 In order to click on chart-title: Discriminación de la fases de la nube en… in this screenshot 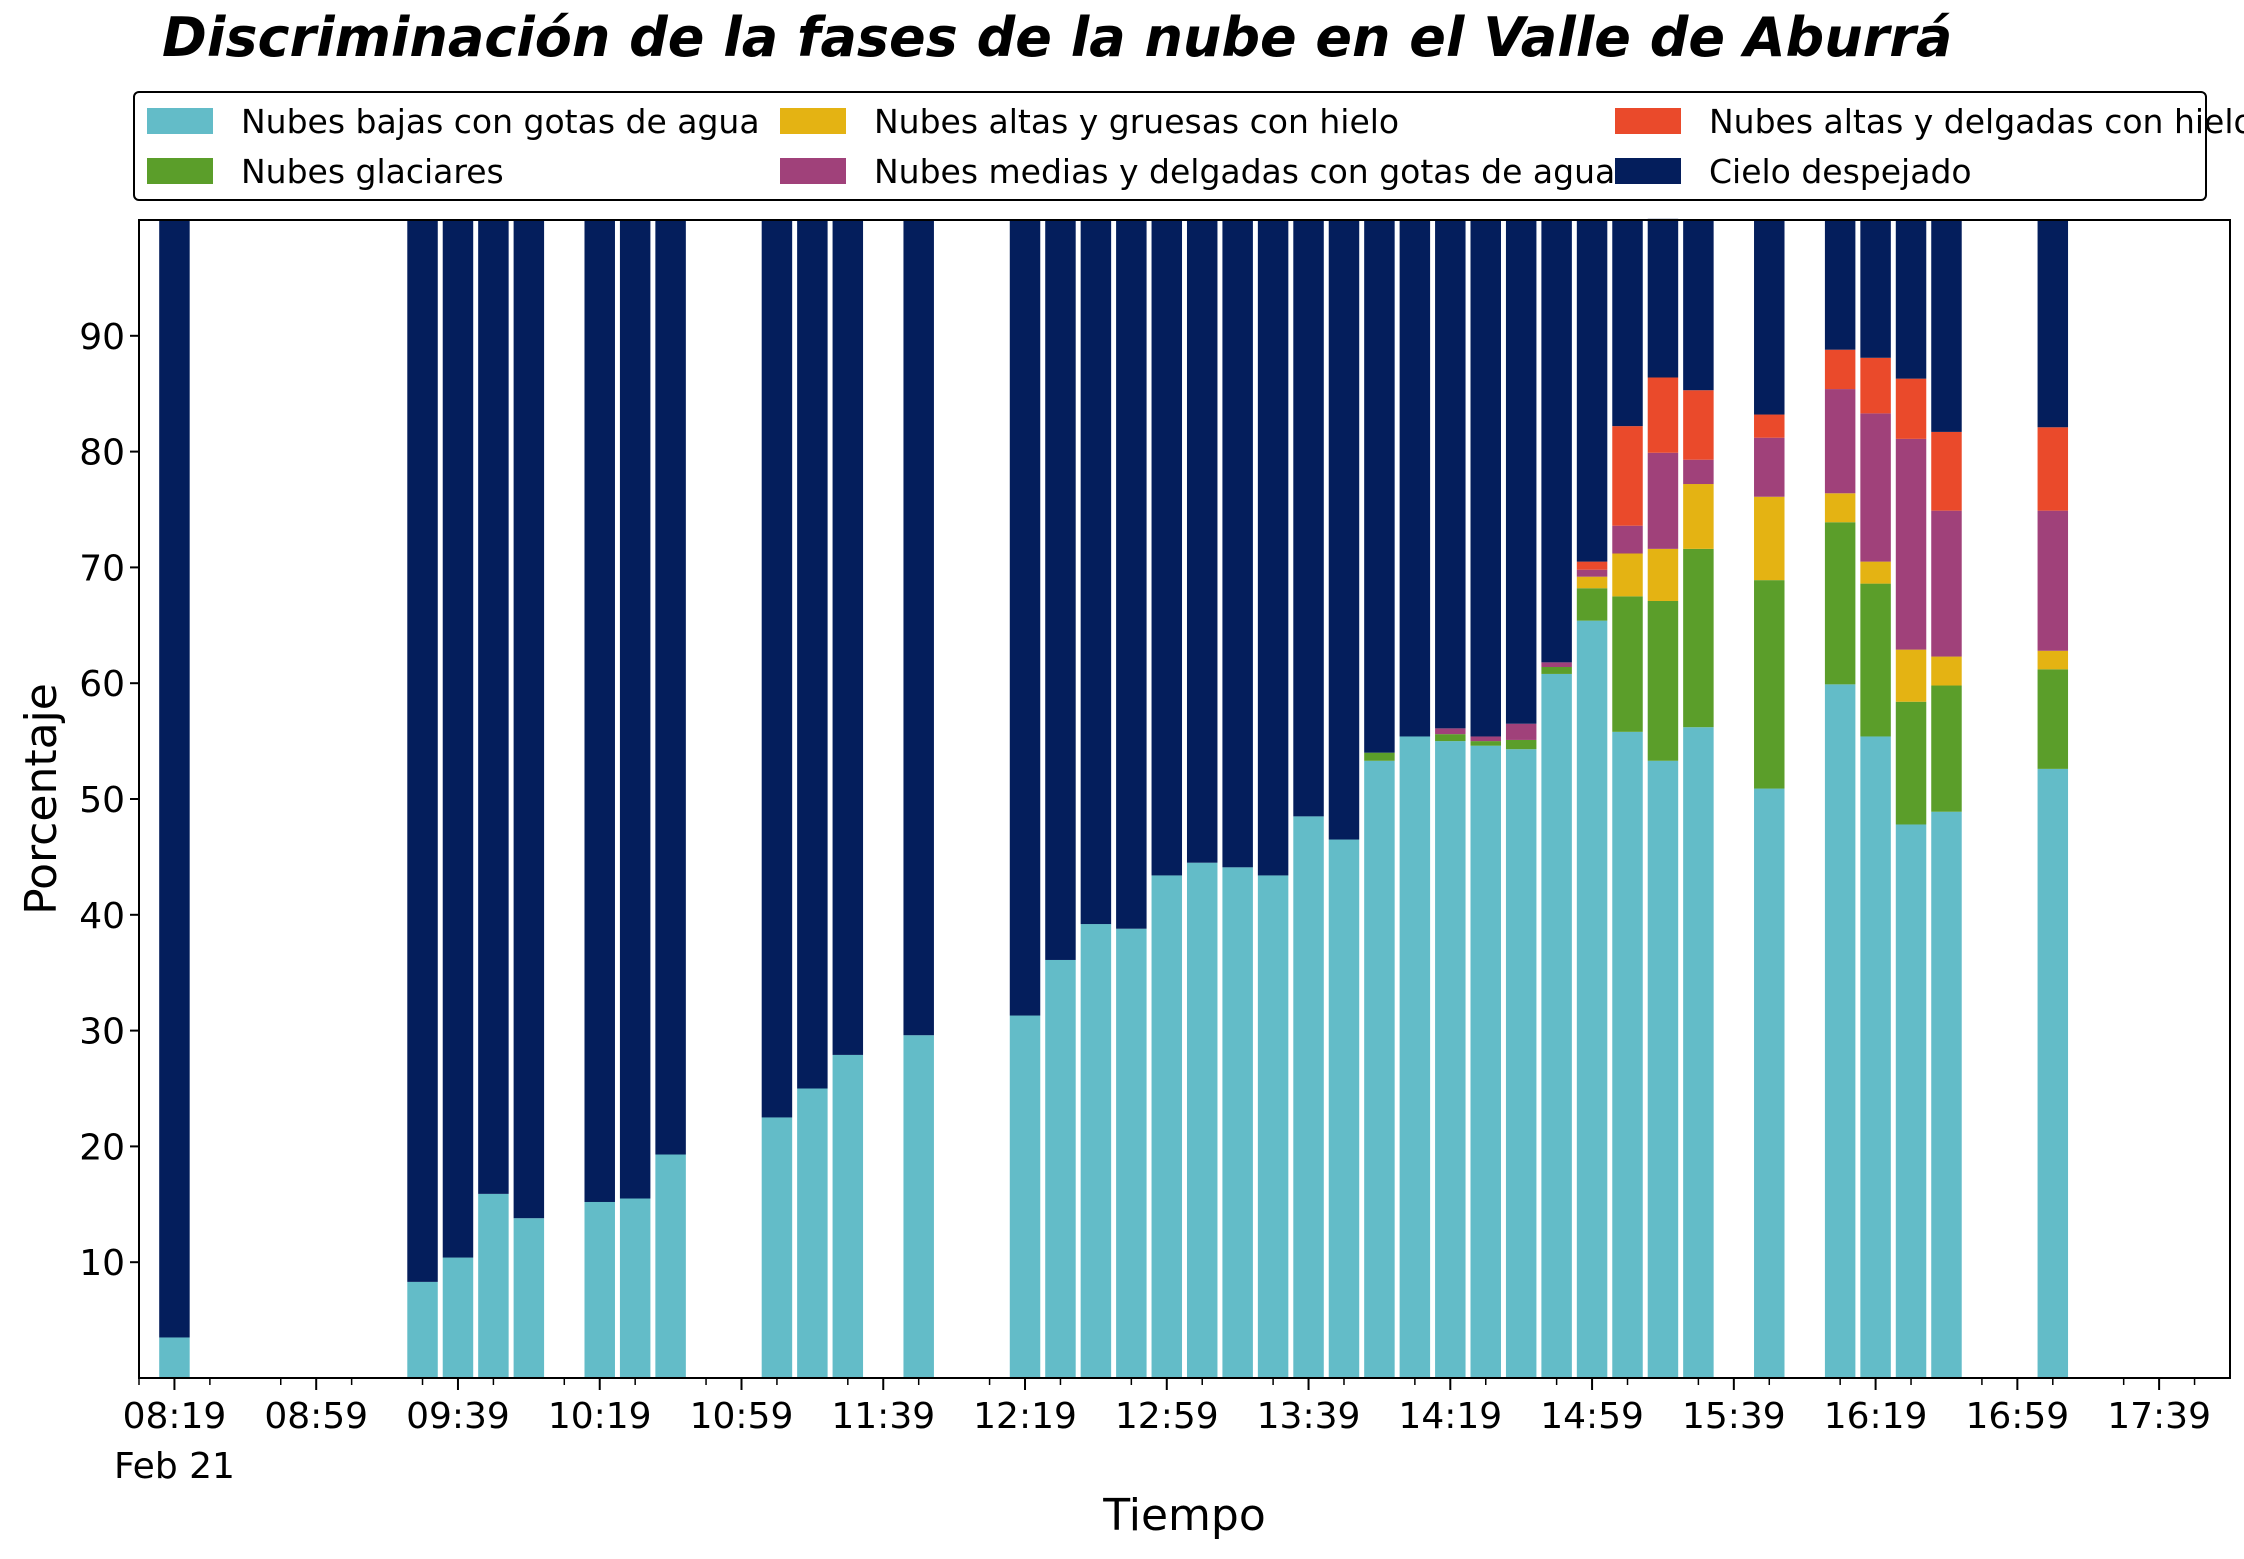, I will do `click(1057, 37)`.